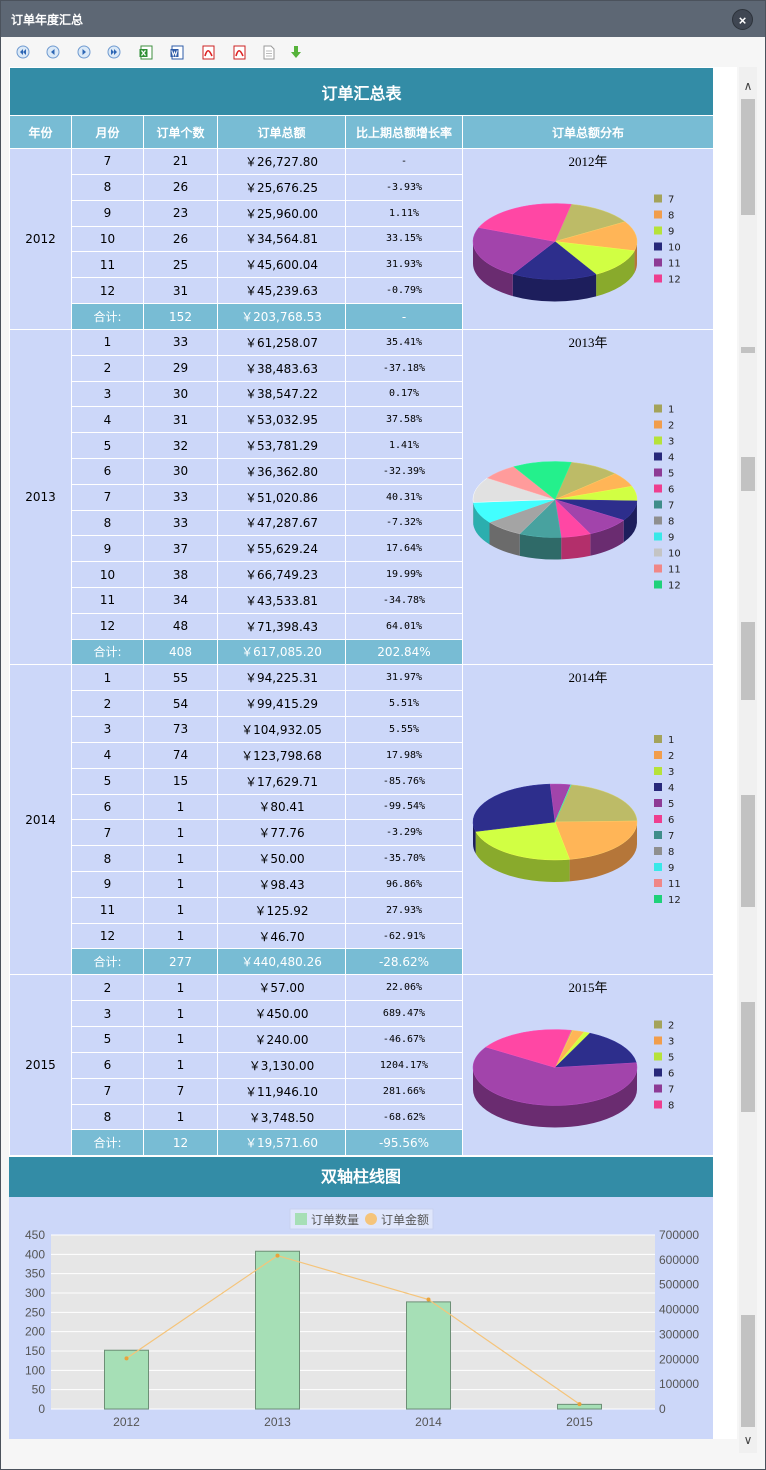  Describe the element at coordinates (404, 523) in the screenshot. I see `growth-rate-cell: -7.32%` at that location.